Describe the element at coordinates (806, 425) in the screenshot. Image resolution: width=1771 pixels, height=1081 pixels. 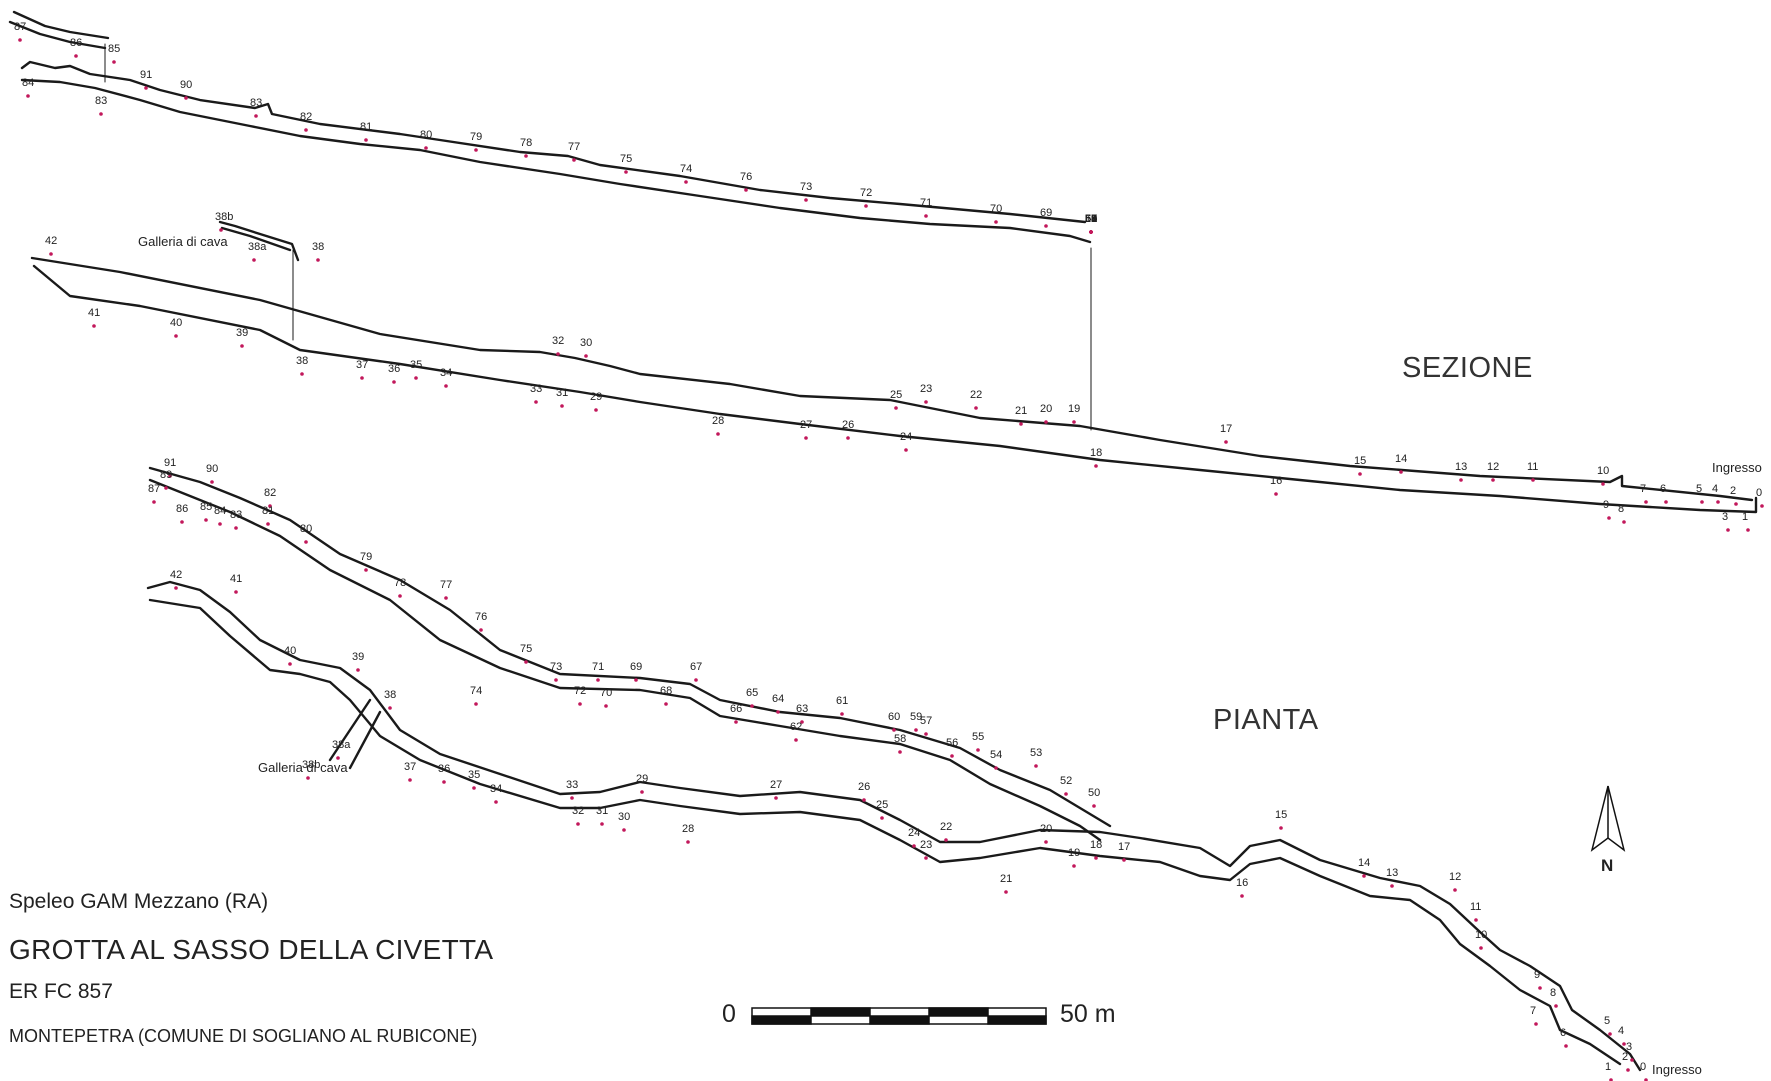
I see `station-label: 27` at that location.